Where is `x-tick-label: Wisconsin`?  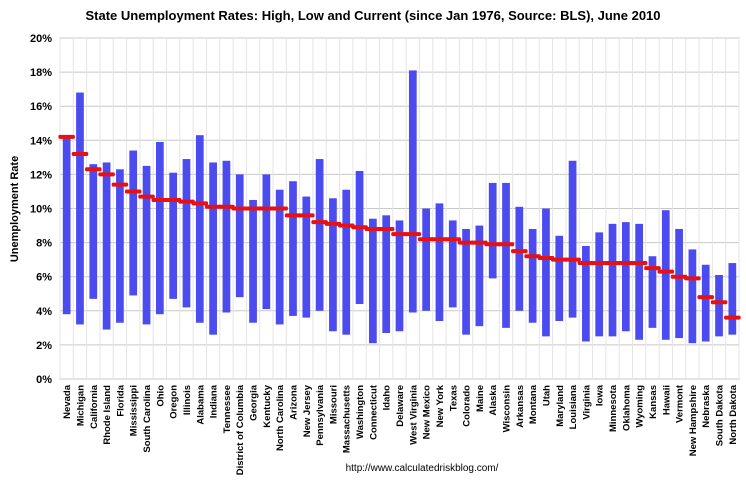 x-tick-label: Wisconsin is located at coordinates (507, 409).